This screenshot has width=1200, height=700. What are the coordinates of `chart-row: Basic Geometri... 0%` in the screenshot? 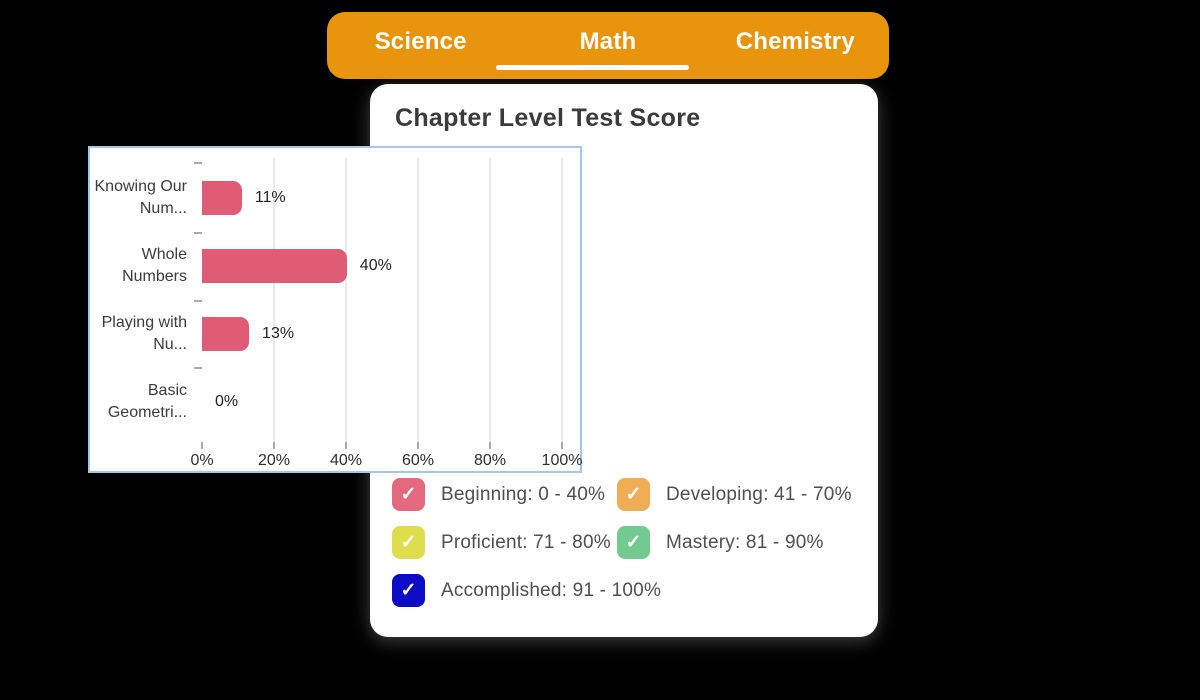 It's located at (327, 402).